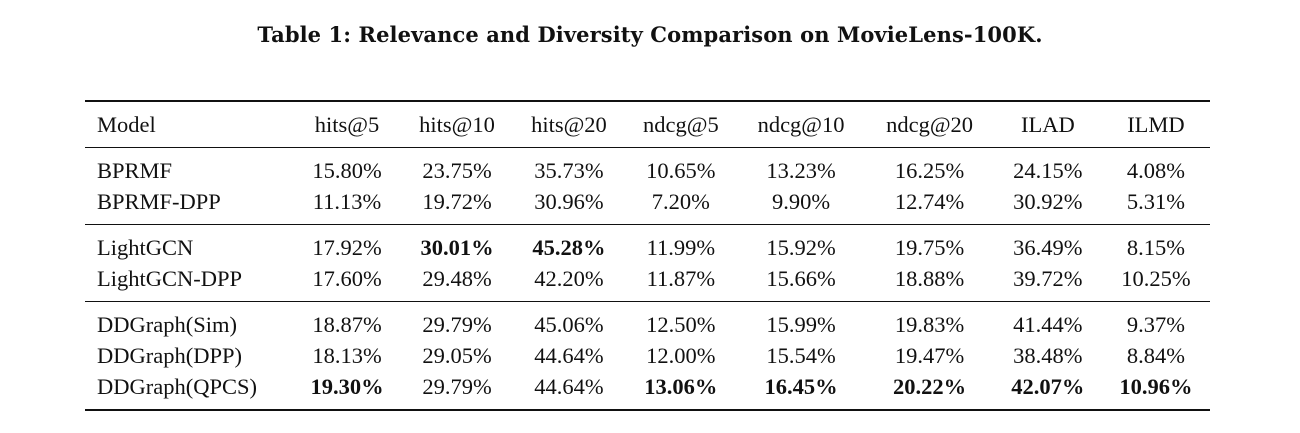 The height and width of the screenshot is (433, 1300). I want to click on metric-cell: 15.80%, so click(347, 170).